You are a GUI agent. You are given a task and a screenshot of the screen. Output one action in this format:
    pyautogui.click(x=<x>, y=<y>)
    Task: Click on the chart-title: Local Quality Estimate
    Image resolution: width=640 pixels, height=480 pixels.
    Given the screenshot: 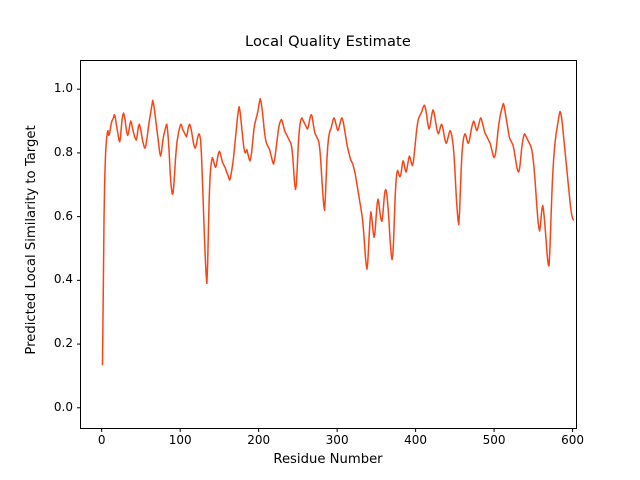 What is the action you would take?
    pyautogui.click(x=328, y=41)
    